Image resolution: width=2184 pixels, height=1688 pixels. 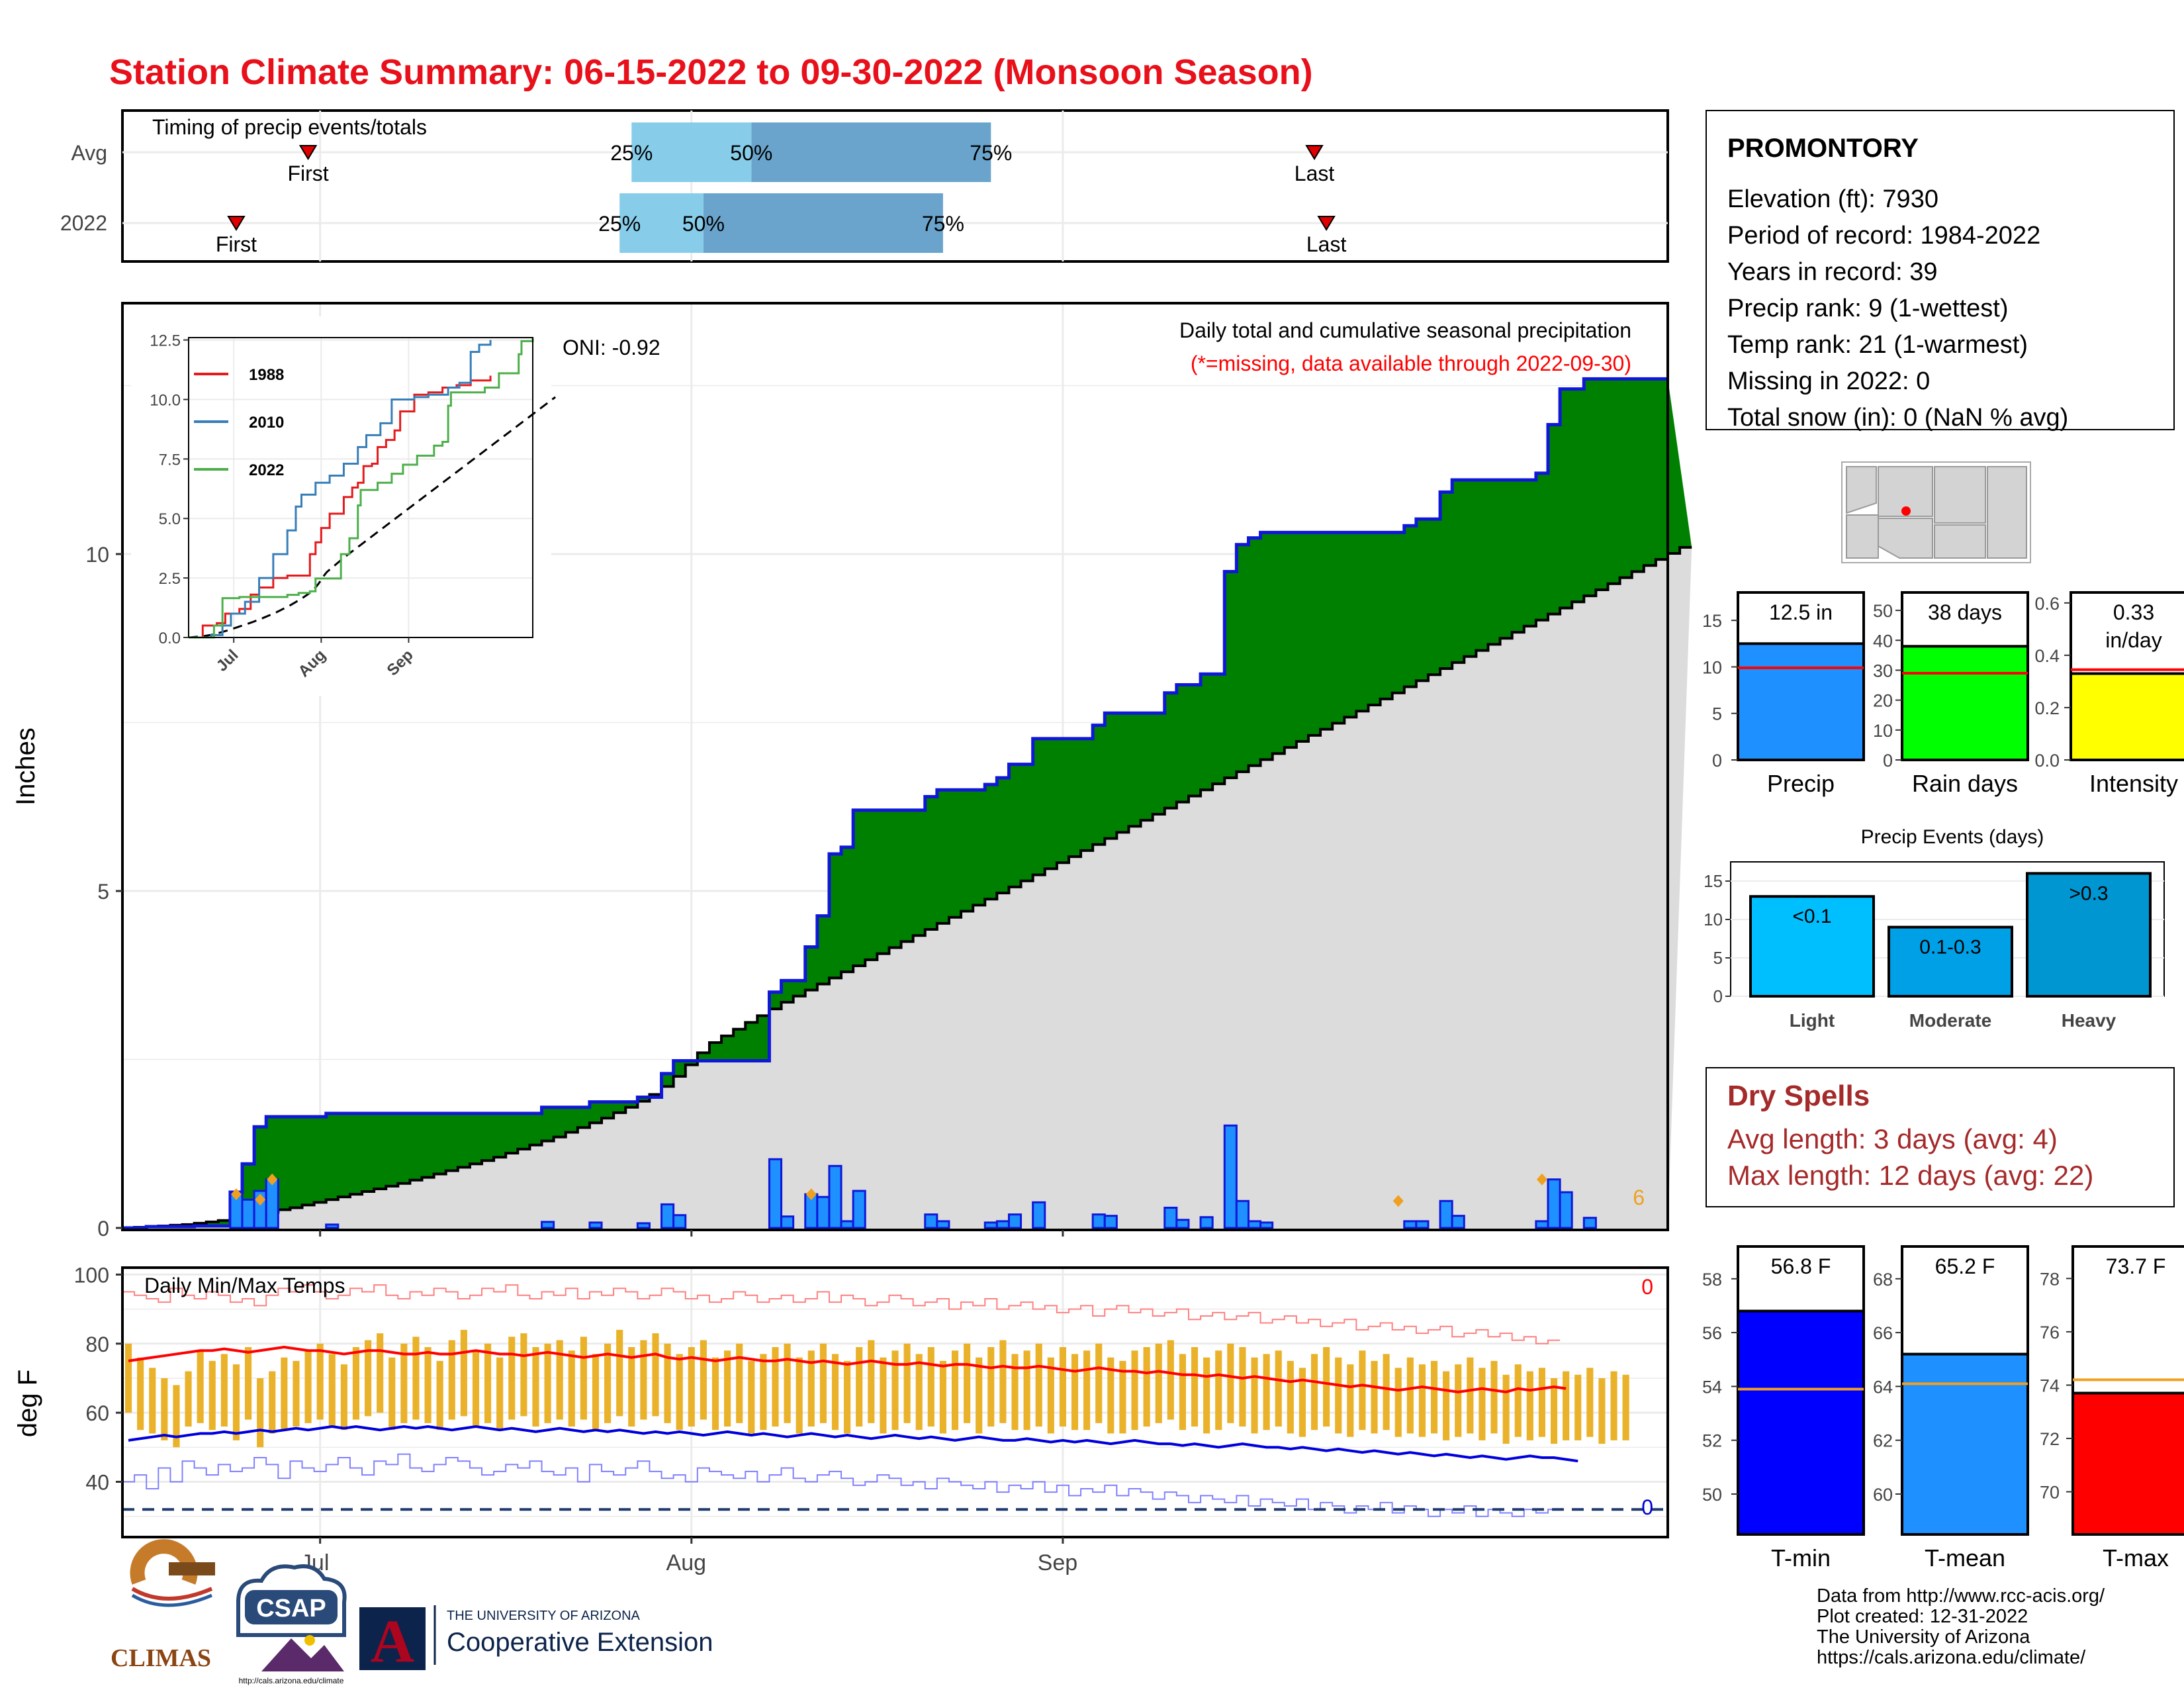 What do you see at coordinates (1798, 1096) in the screenshot?
I see `dry-spells-title: Dry Spells` at bounding box center [1798, 1096].